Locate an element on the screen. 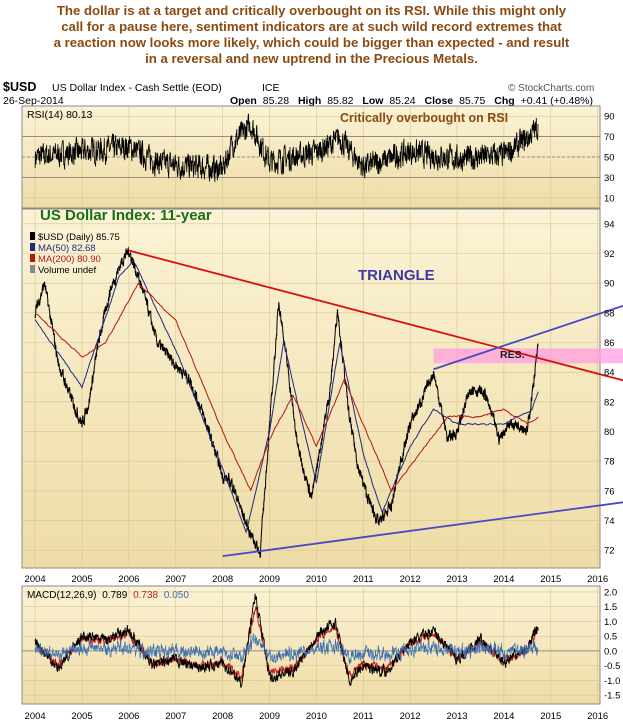 The width and height of the screenshot is (623, 728). open-value: 85.28 is located at coordinates (276, 101).